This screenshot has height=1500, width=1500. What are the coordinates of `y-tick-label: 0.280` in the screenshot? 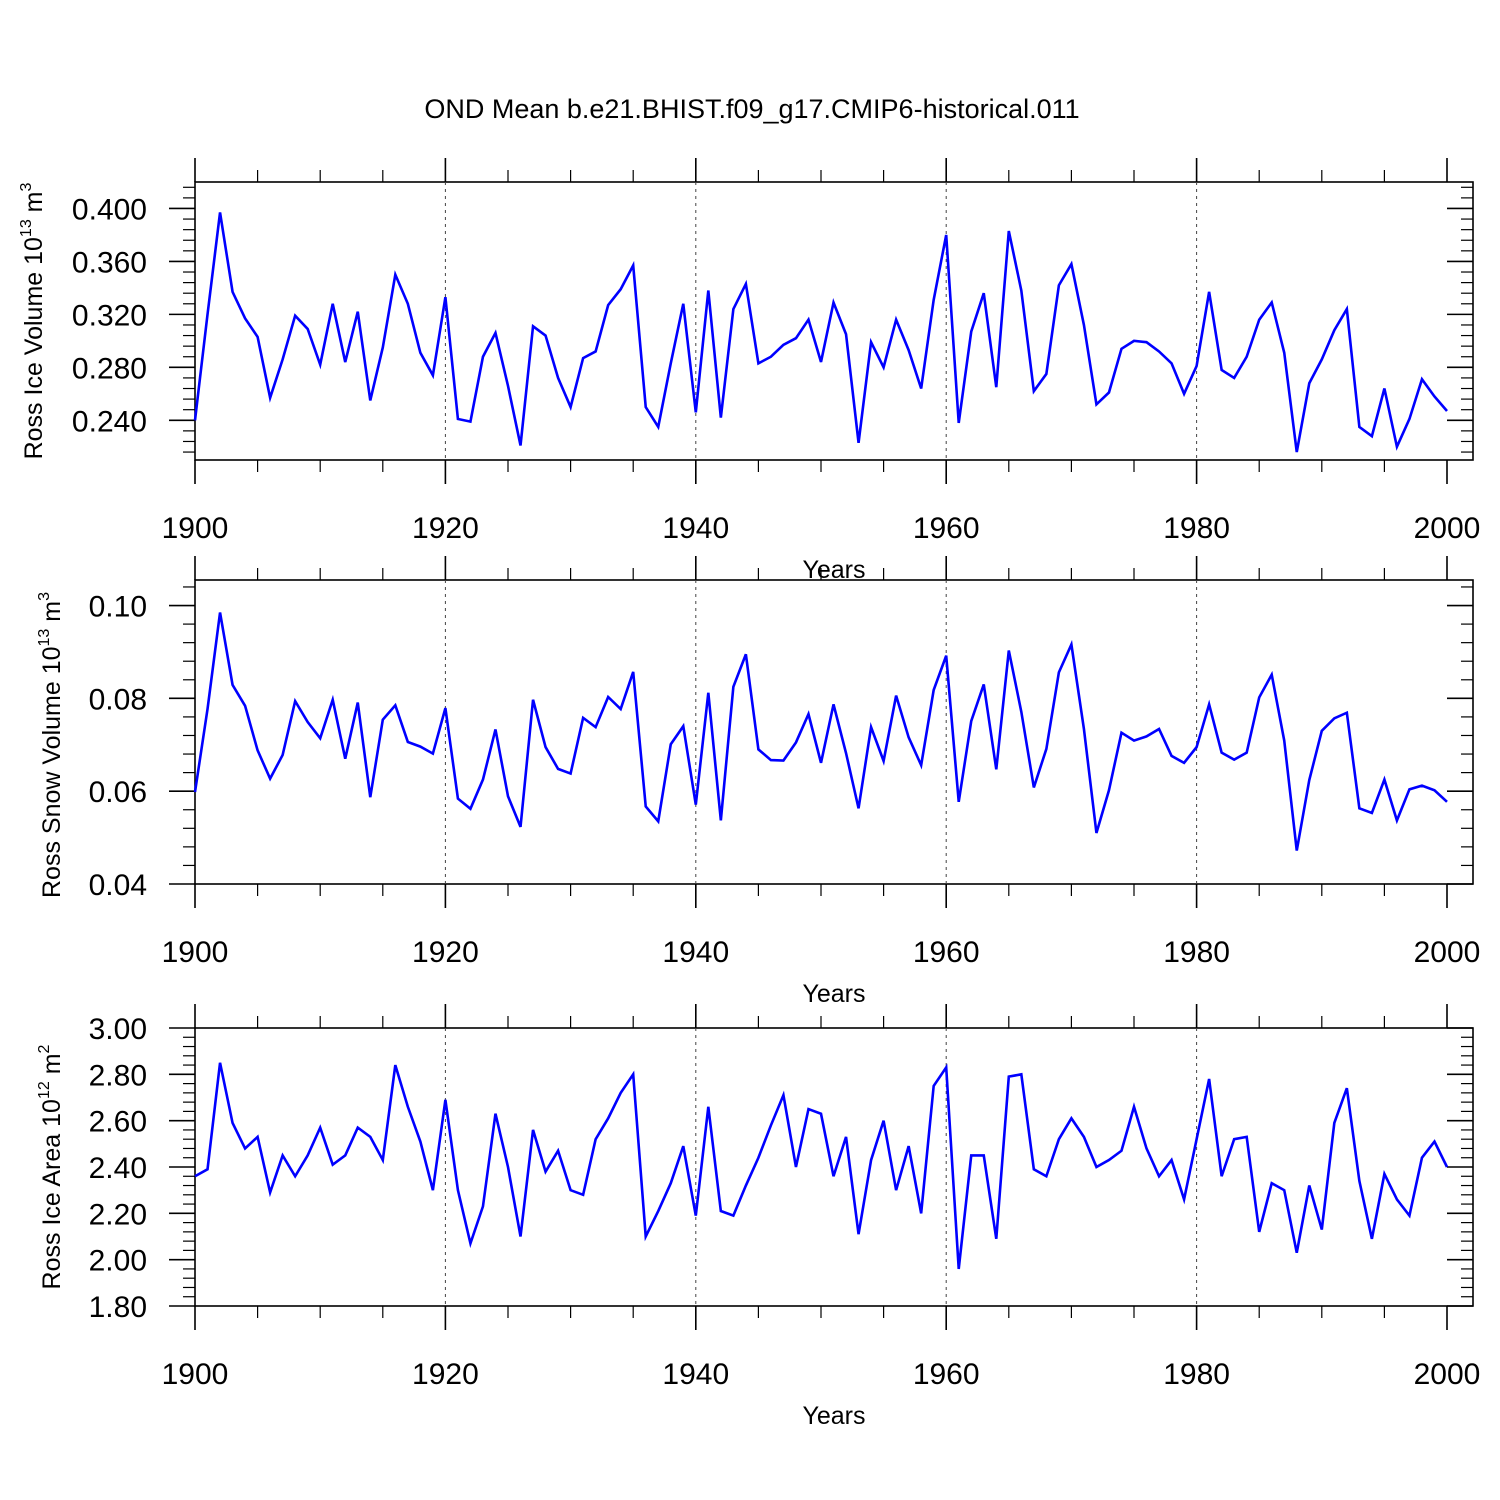 It's located at (109, 368).